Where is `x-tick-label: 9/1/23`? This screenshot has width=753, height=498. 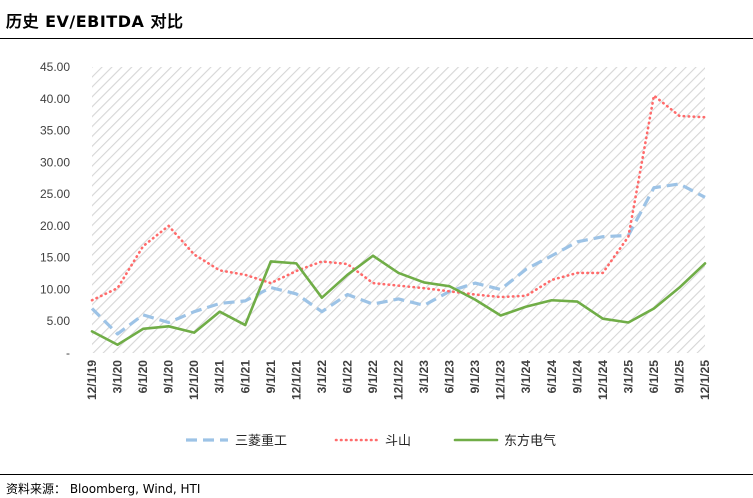
x-tick-label: 9/1/23 is located at coordinates (475, 377).